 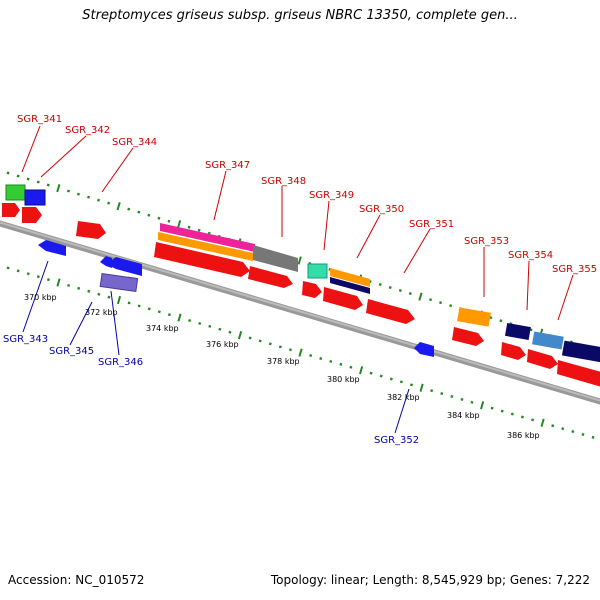 I want to click on gene-bar-sgr-350-orange, so click(x=350, y=277).